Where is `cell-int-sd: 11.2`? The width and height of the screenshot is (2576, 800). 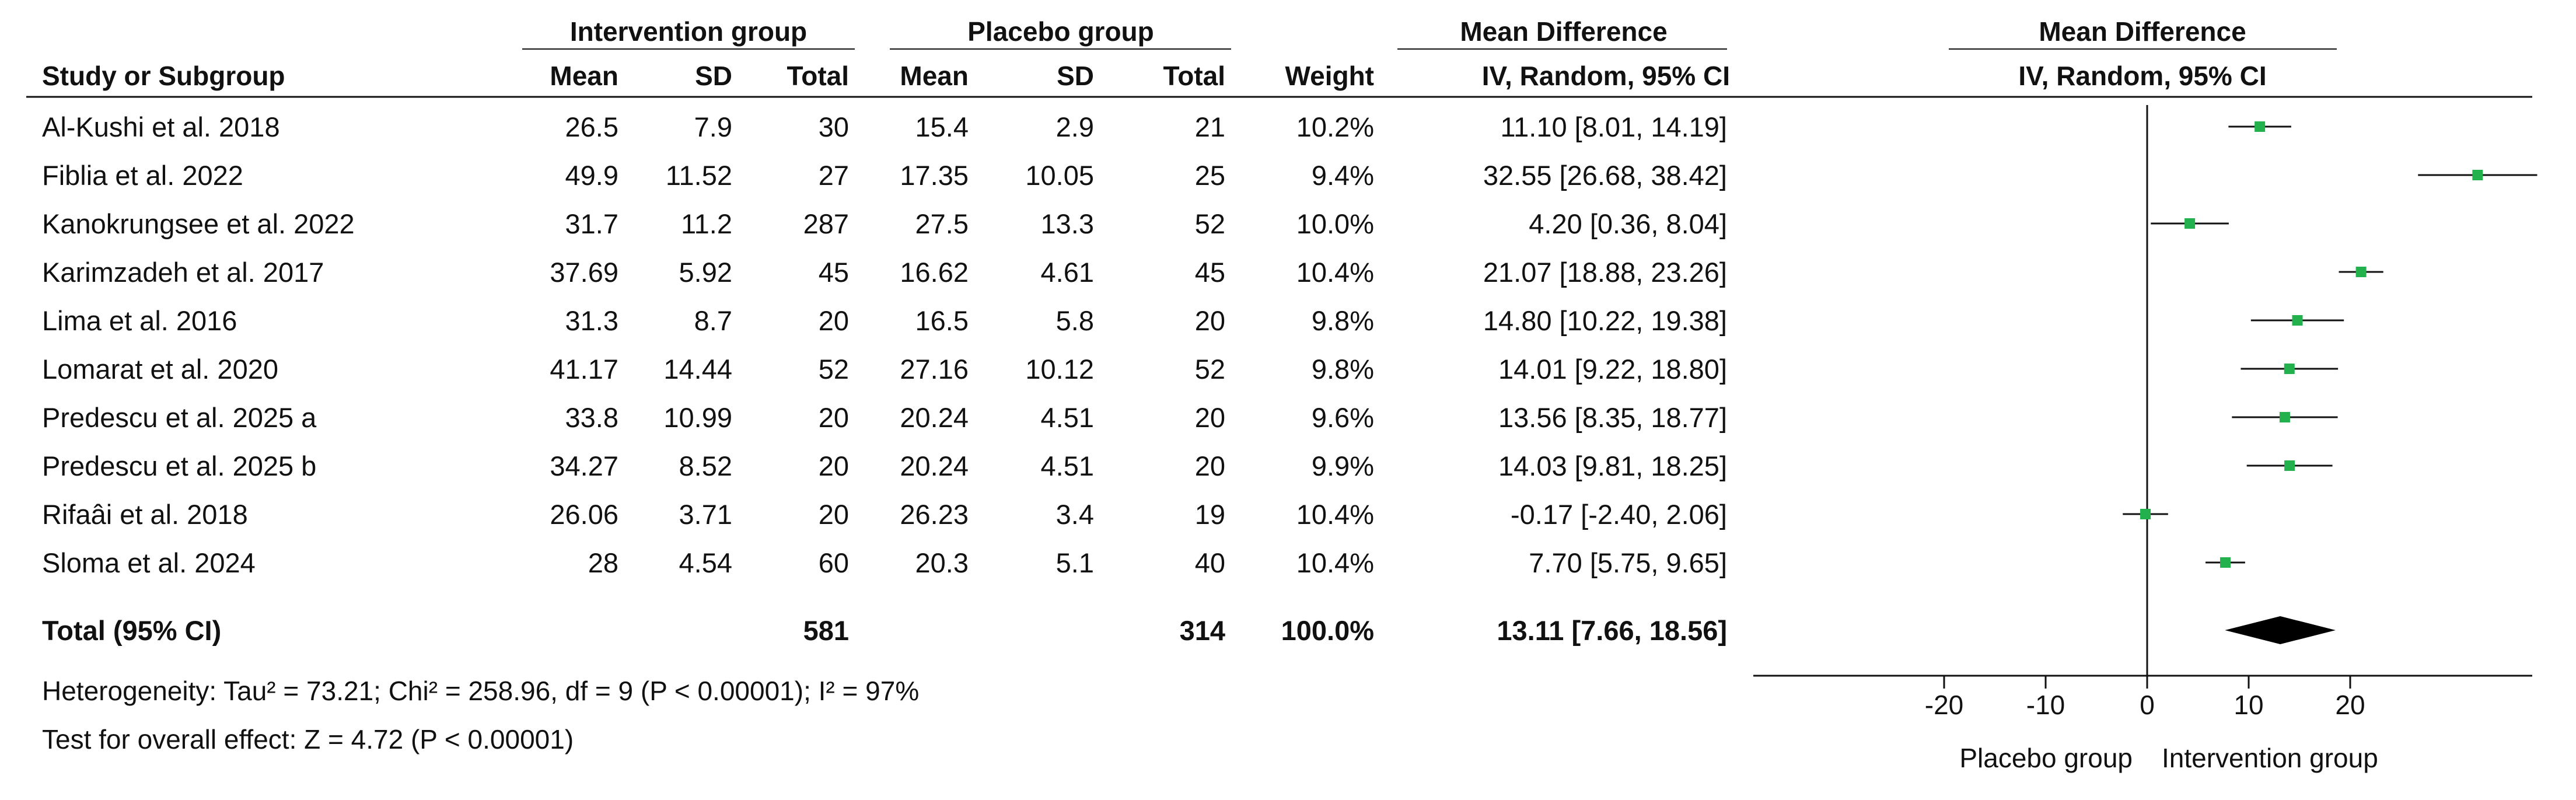
cell-int-sd: 11.2 is located at coordinates (706, 224).